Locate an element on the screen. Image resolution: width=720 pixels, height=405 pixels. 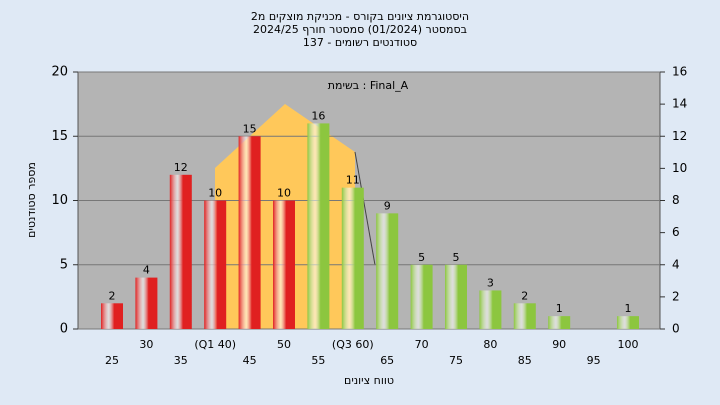
y2-tick-label: 12 is located at coordinates (679, 136).